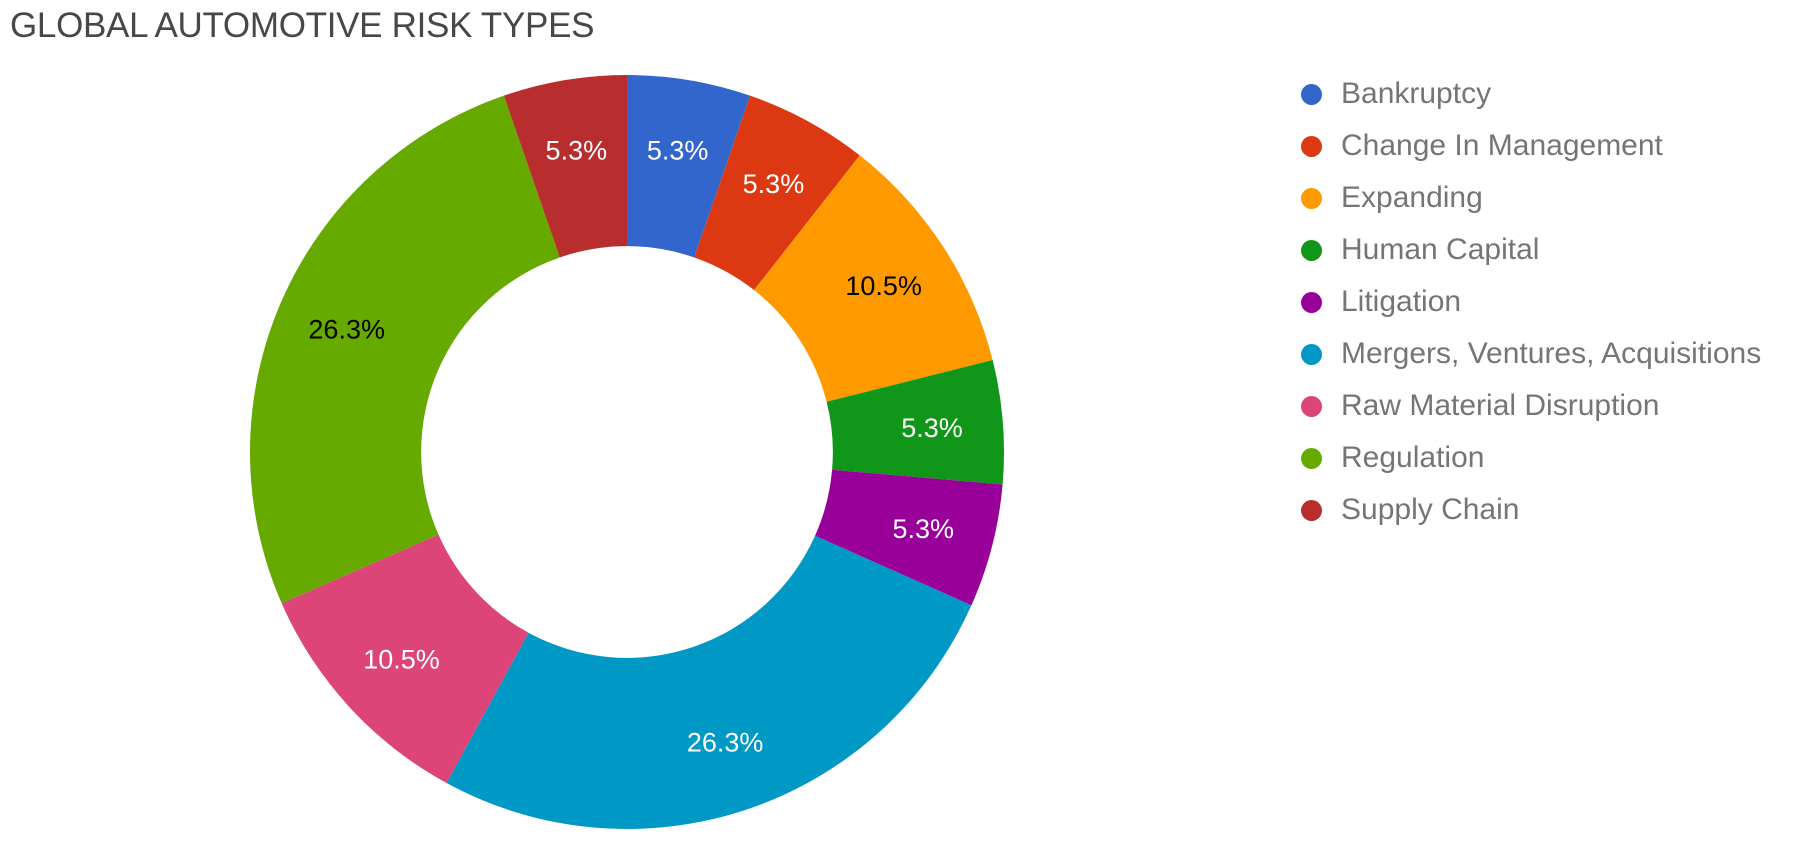 The width and height of the screenshot is (1796, 848). What do you see at coordinates (1531, 458) in the screenshot?
I see `legend-item-regulation: Regulation` at bounding box center [1531, 458].